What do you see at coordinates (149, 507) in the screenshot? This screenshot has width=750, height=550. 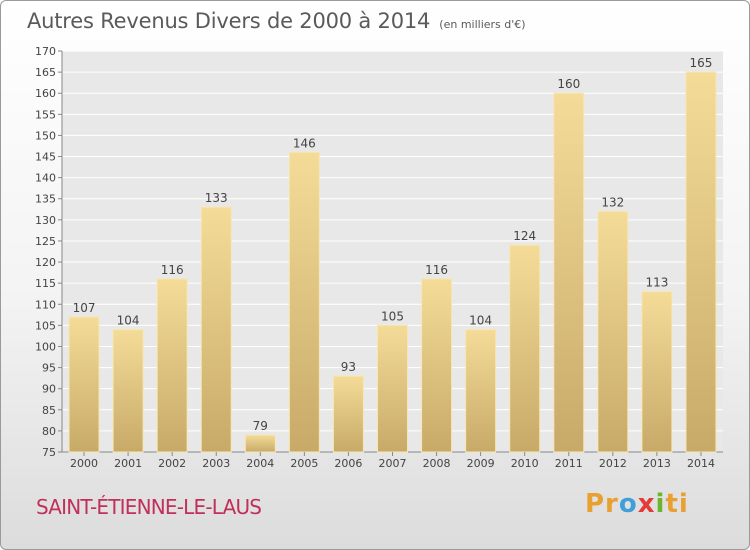 I see `commune-name: SAINT-ÉTIENNE-LE-LAUS` at bounding box center [149, 507].